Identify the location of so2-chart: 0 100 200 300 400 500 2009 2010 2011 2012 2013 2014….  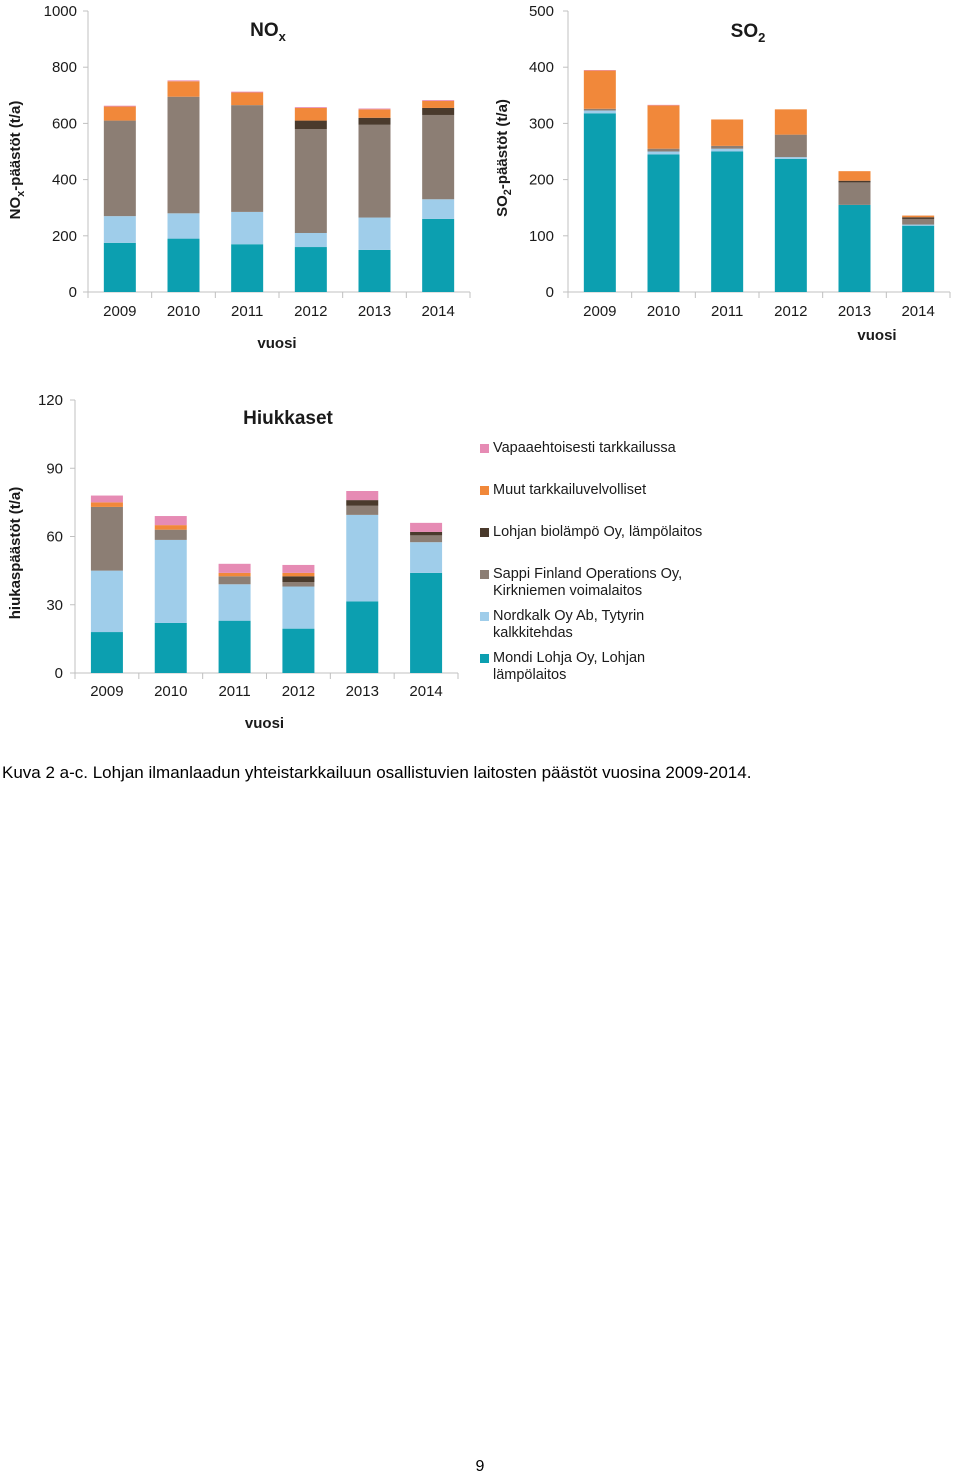
(722, 173).